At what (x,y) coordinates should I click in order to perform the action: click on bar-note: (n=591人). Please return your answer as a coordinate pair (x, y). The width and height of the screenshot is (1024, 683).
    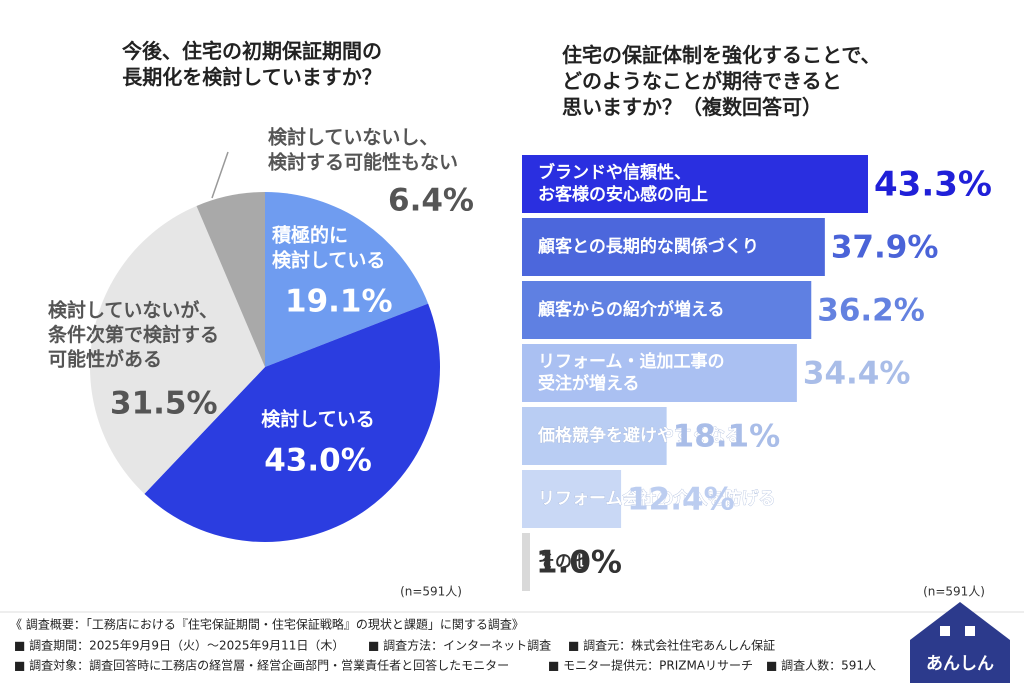
    Looking at the image, I should click on (954, 592).